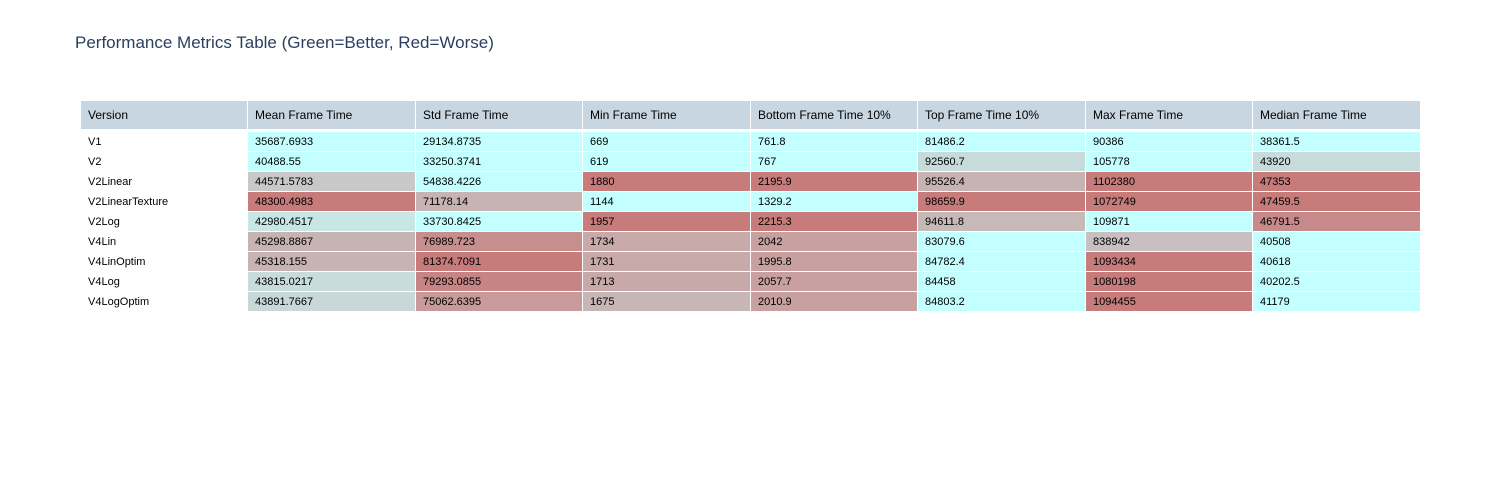 This screenshot has width=1500, height=500. What do you see at coordinates (164, 141) in the screenshot?
I see `version-cell: V1` at bounding box center [164, 141].